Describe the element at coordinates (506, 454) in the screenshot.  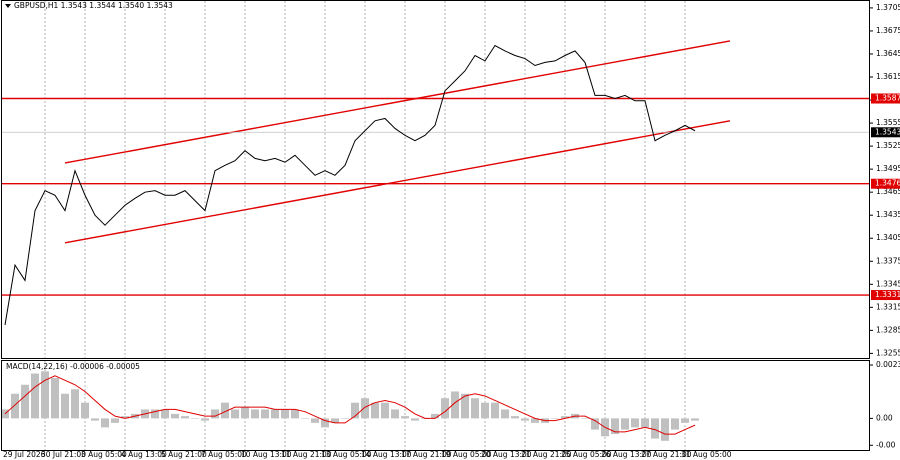
I see `x-tick-label: 20 Aug 13:00` at that location.